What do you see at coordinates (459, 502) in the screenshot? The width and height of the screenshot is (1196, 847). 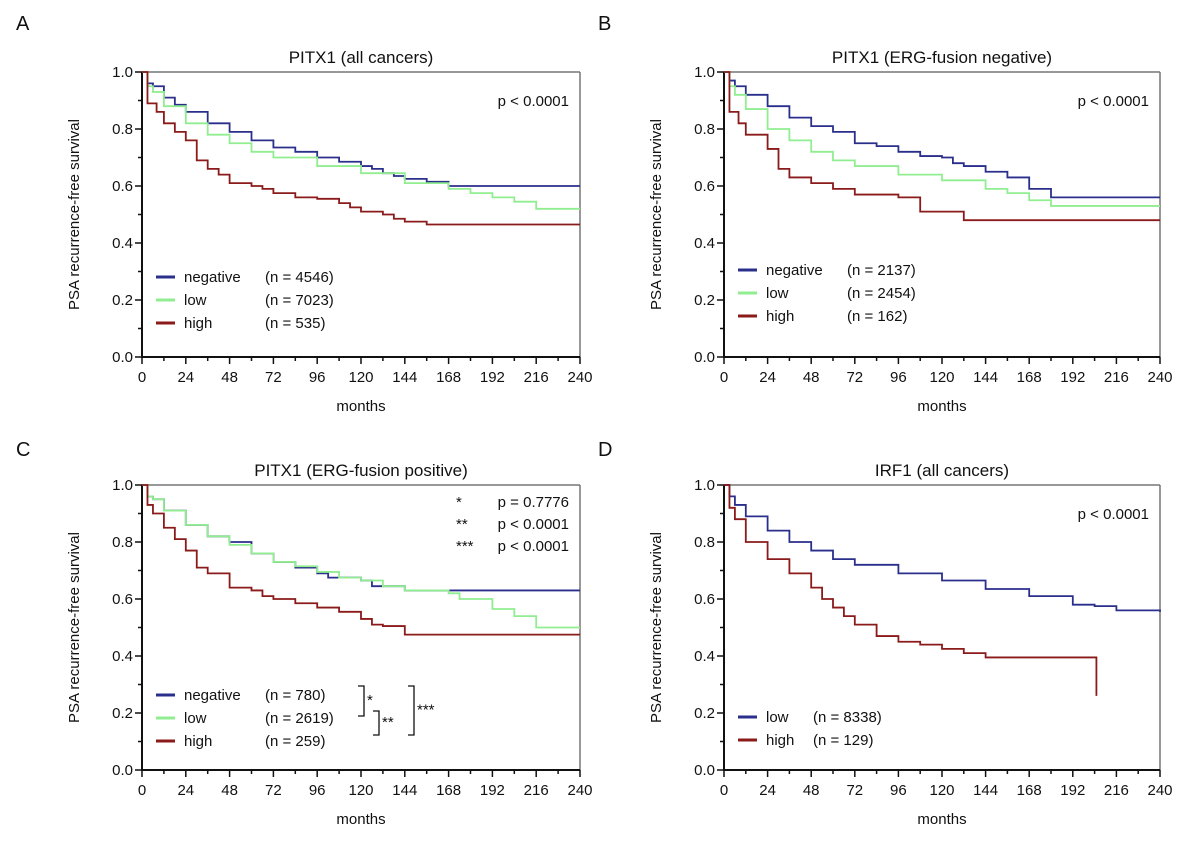 I see `p-value-star: *` at bounding box center [459, 502].